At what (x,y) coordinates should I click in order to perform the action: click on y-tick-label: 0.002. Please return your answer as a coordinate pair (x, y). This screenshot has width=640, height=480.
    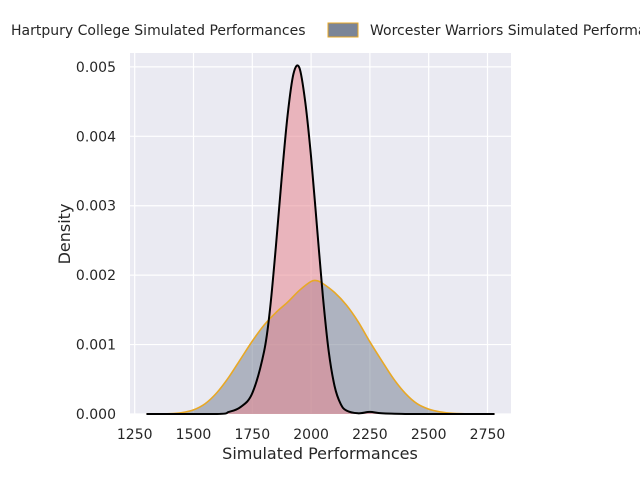
    Looking at the image, I should click on (96, 276).